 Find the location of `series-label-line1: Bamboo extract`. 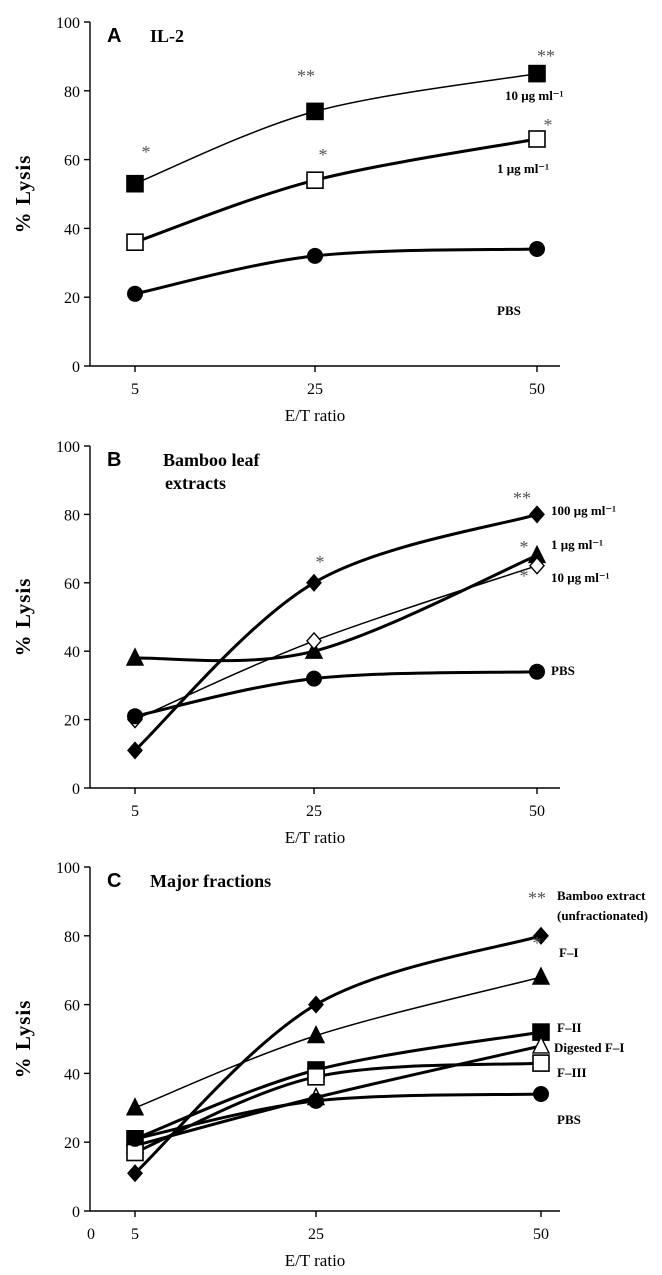

series-label-line1: Bamboo extract is located at coordinates (601, 895).